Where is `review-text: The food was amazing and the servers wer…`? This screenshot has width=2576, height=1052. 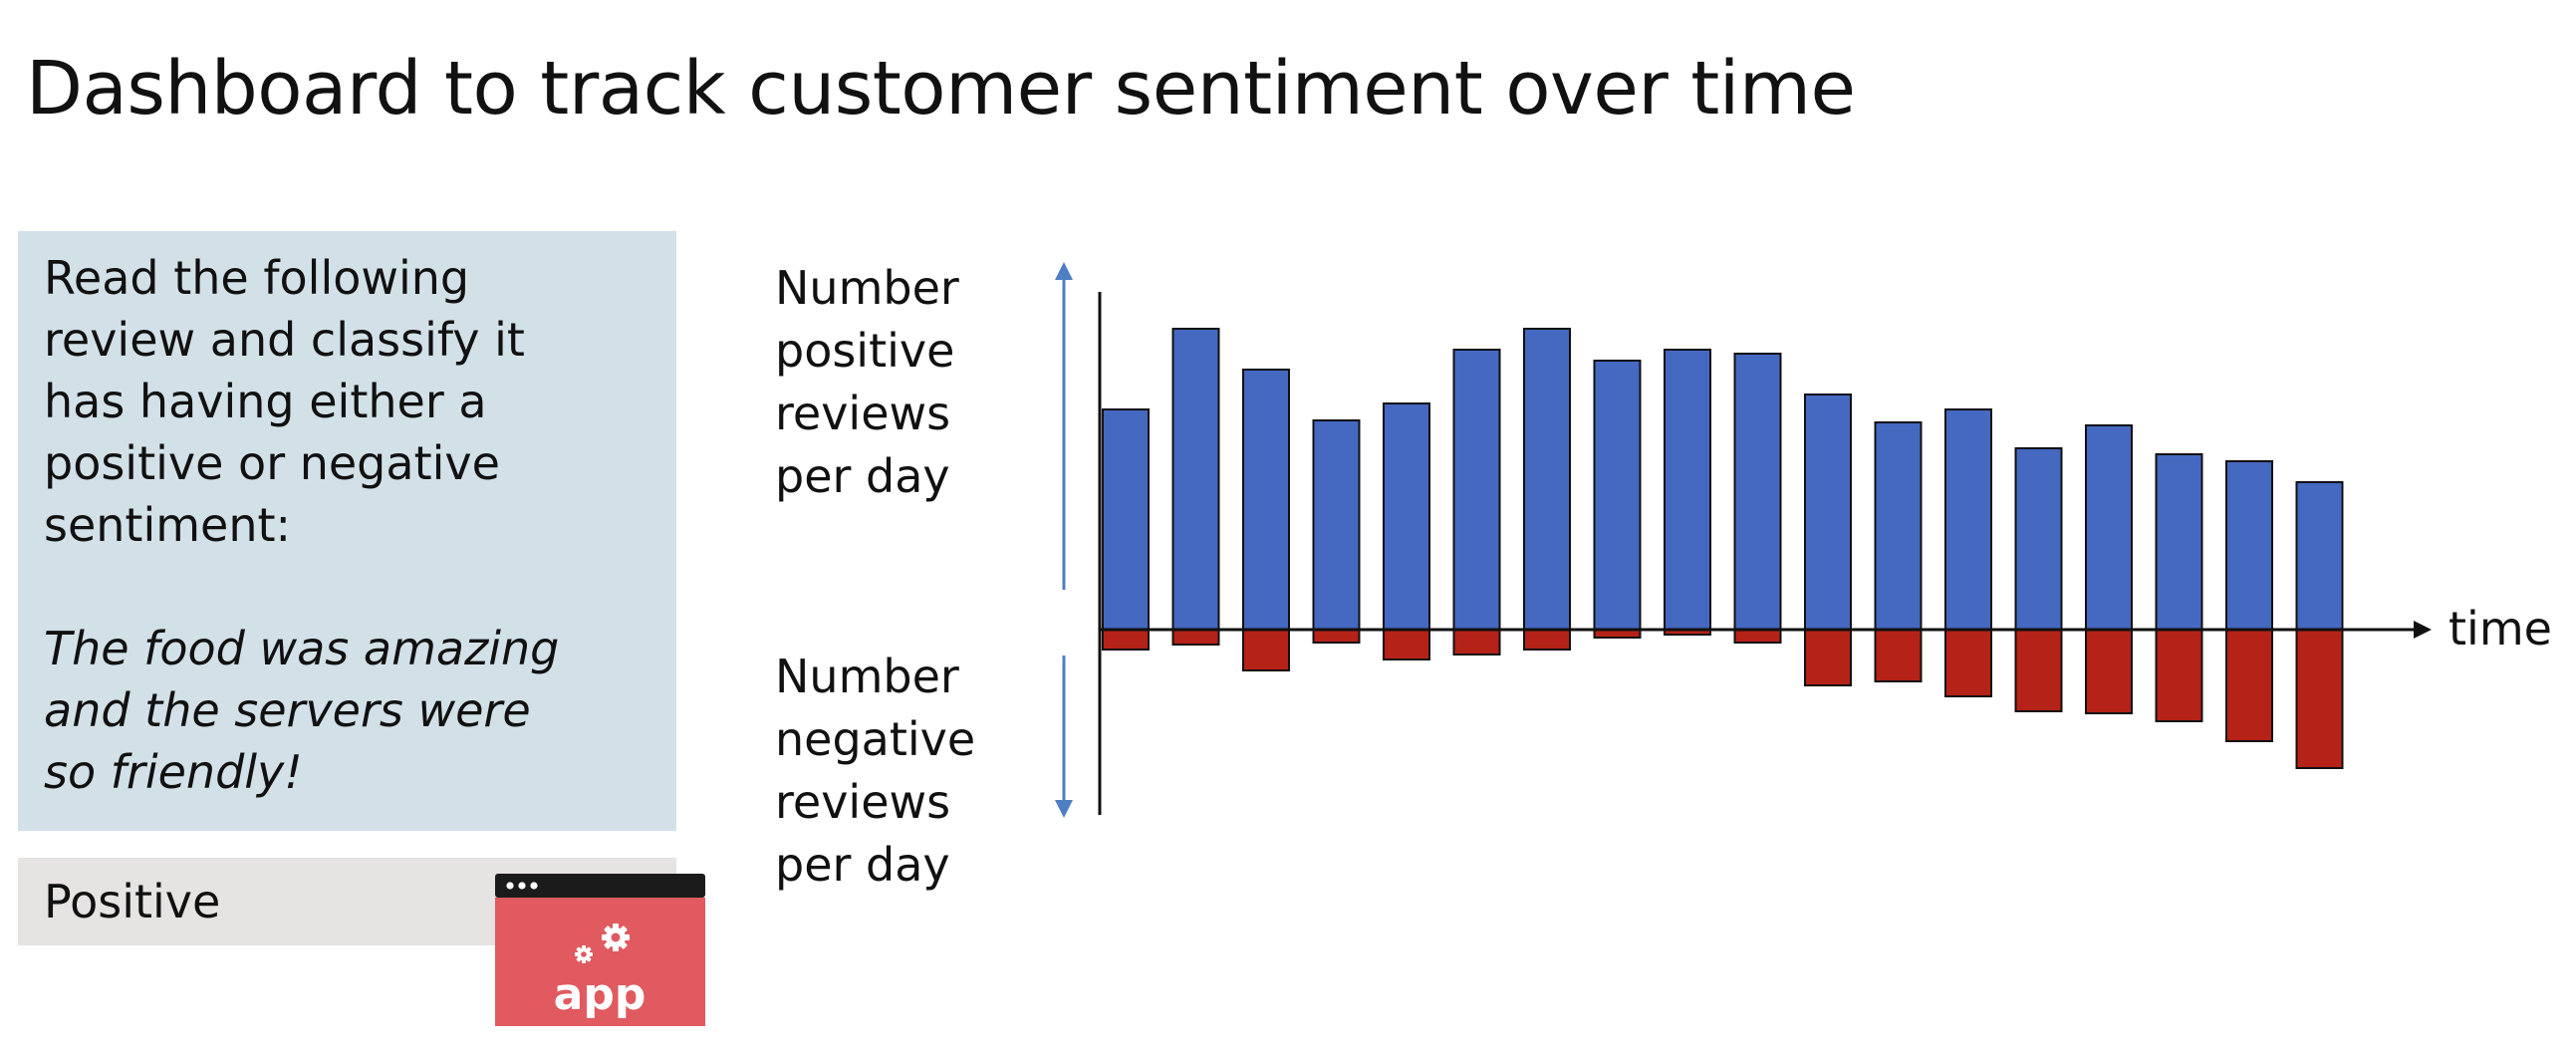
review-text: The food was amazing and the servers wer… is located at coordinates (302, 710).